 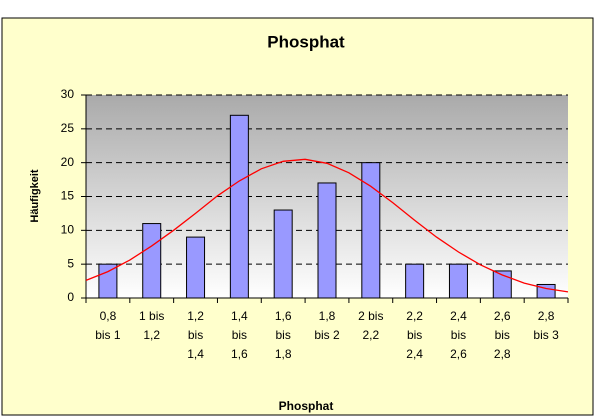 I want to click on y-tick-label: 20, so click(x=68, y=162).